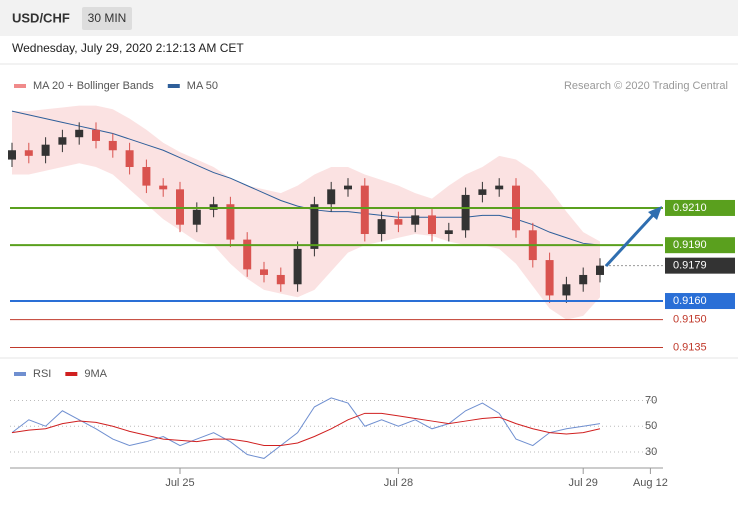 This screenshot has height=505, width=738. Describe the element at coordinates (398, 483) in the screenshot. I see `x-tick-label: Jul 28` at that location.